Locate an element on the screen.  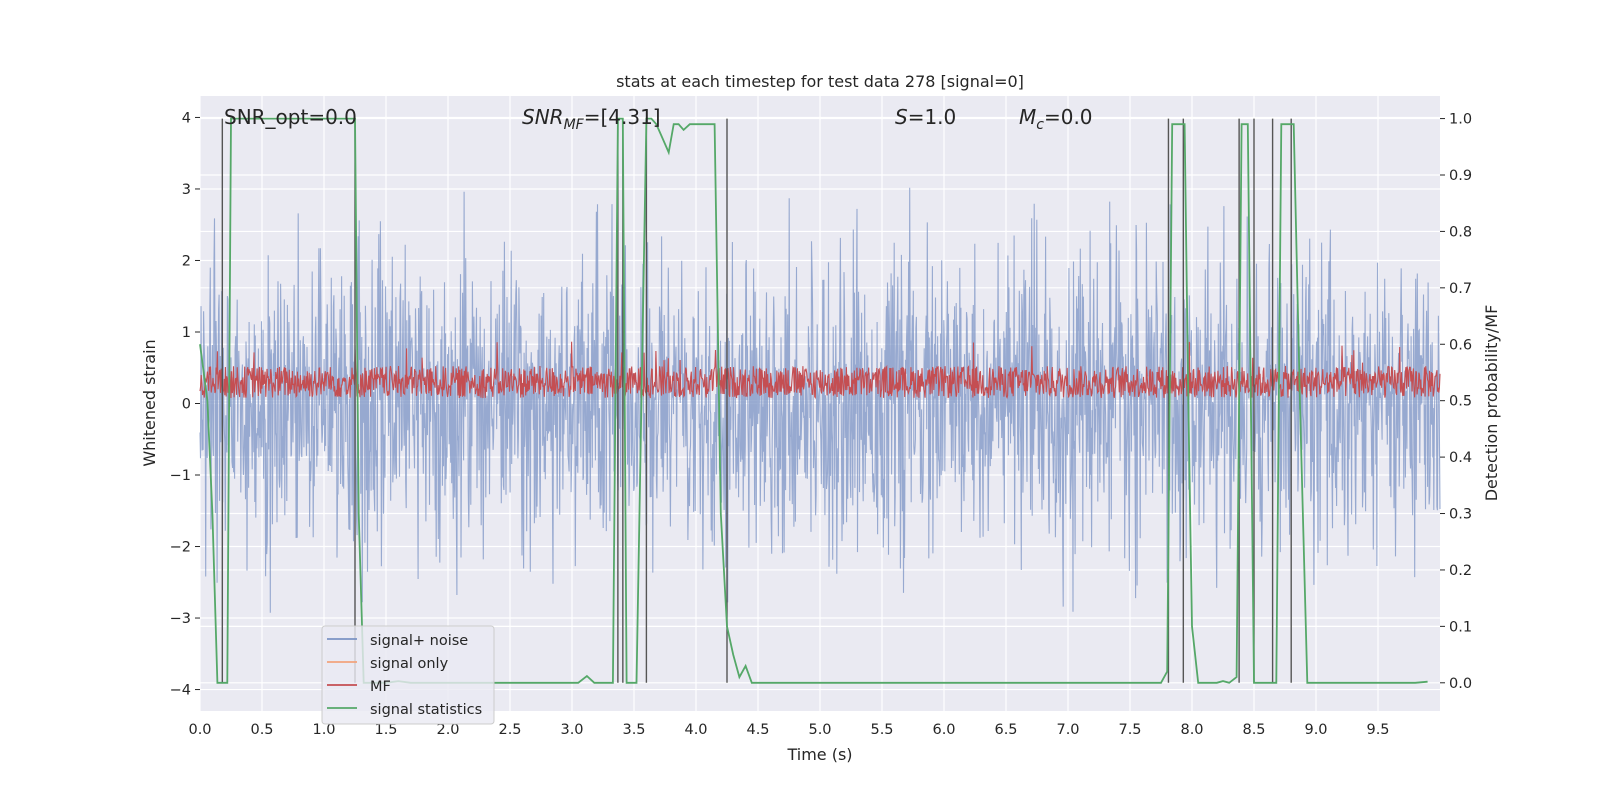
y-tick-label-right: 0.0 is located at coordinates (1460, 684).